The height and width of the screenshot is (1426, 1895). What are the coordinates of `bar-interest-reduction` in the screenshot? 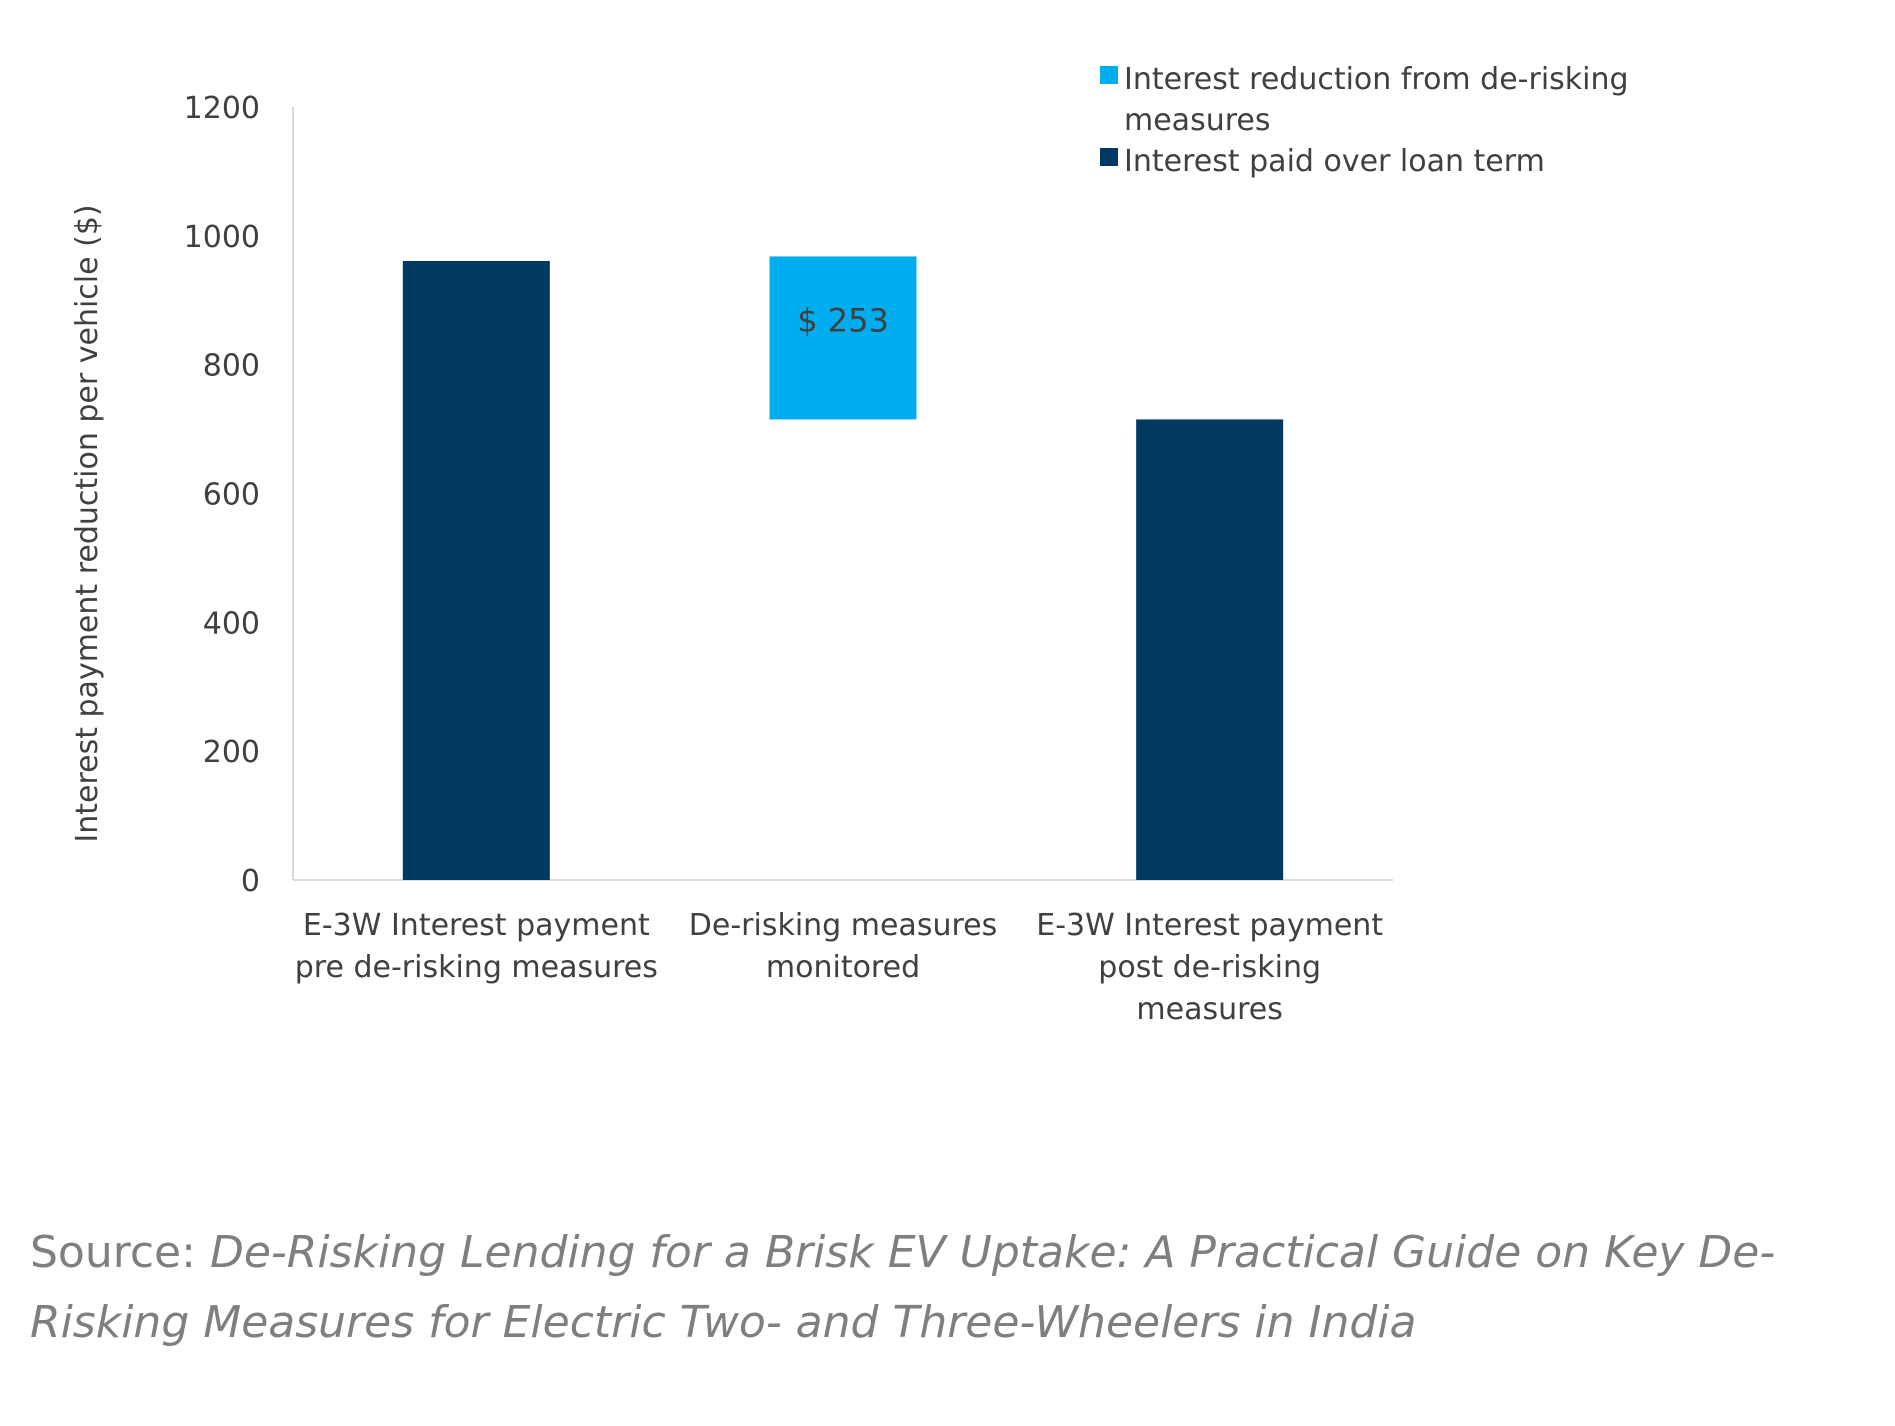 It's located at (843, 338).